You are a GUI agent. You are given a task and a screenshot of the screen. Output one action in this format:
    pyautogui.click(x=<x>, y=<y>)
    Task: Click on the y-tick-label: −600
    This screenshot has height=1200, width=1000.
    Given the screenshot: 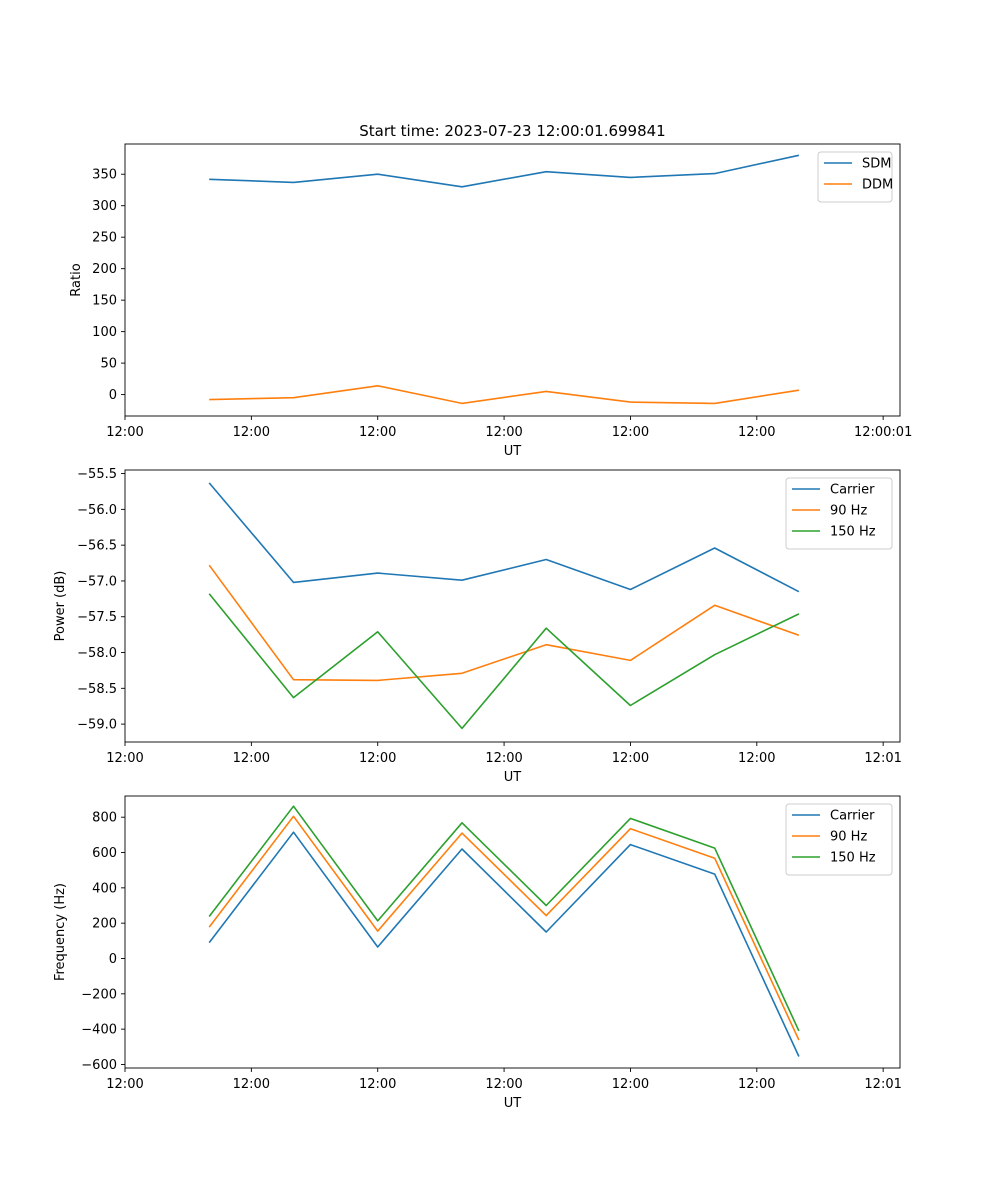 What is the action you would take?
    pyautogui.click(x=99, y=1065)
    